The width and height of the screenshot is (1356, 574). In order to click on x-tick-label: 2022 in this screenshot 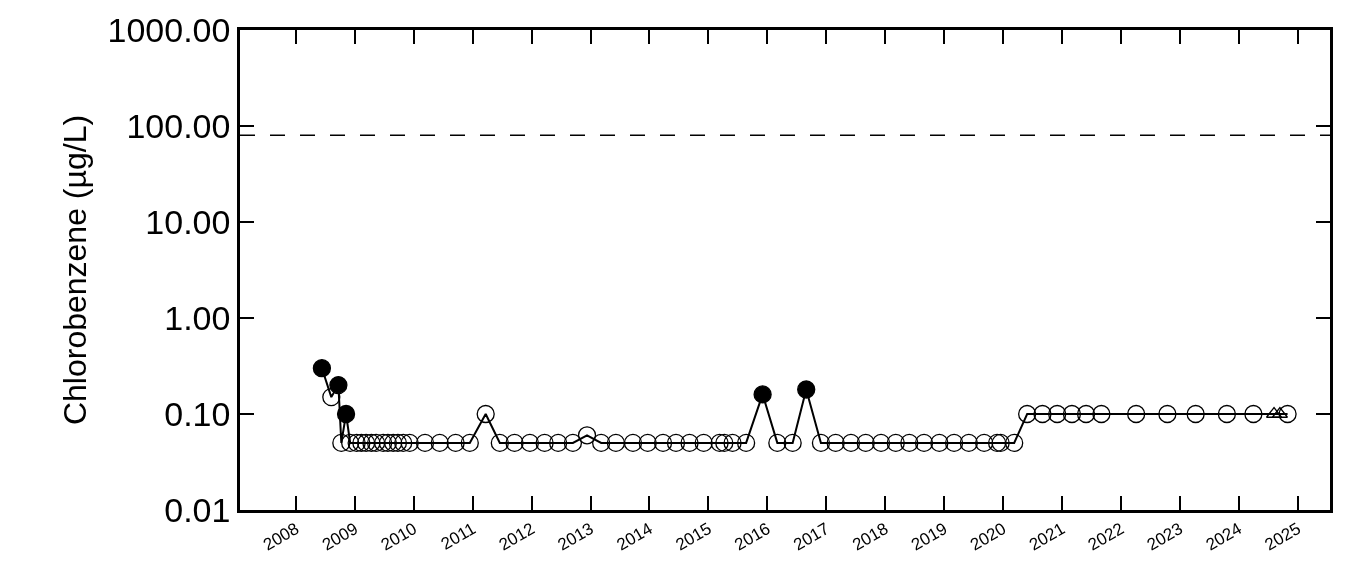, I will do `click(1106, 537)`.